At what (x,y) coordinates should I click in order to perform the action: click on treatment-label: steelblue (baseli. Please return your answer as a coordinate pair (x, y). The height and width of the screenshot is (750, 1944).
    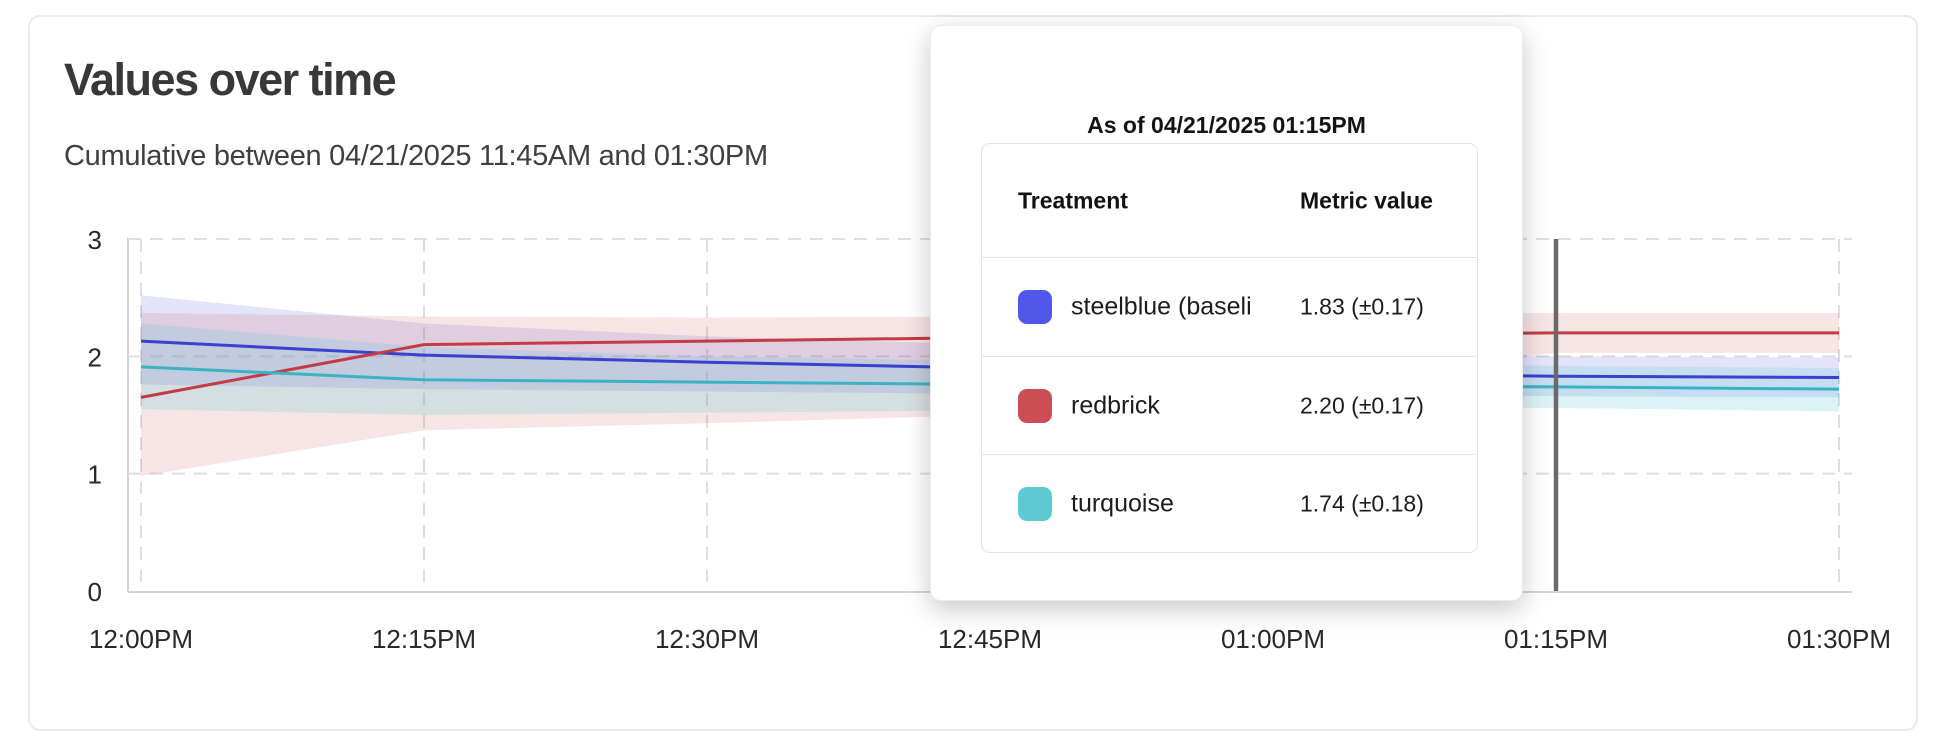
    Looking at the image, I should click on (1161, 306).